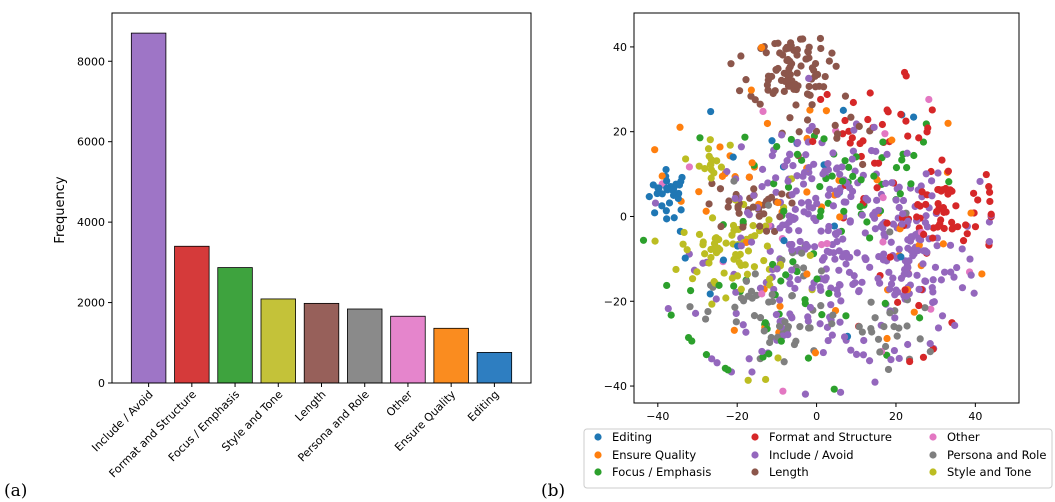  Describe the element at coordinates (657, 416) in the screenshot. I see `x-tick-label: −40` at that location.